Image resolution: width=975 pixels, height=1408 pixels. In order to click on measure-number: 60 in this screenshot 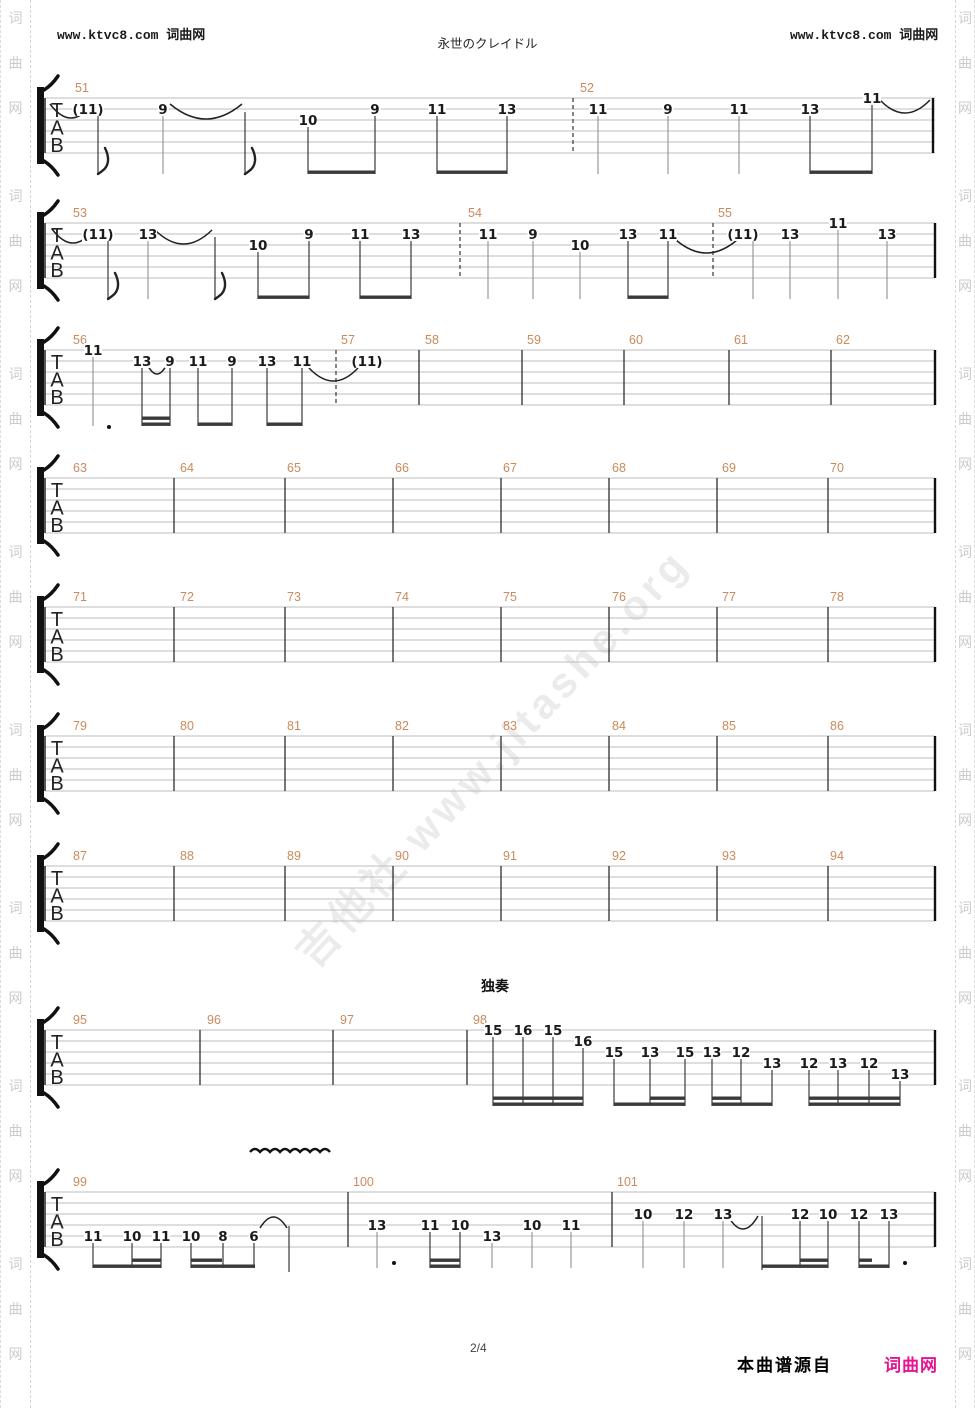, I will do `click(636, 340)`.